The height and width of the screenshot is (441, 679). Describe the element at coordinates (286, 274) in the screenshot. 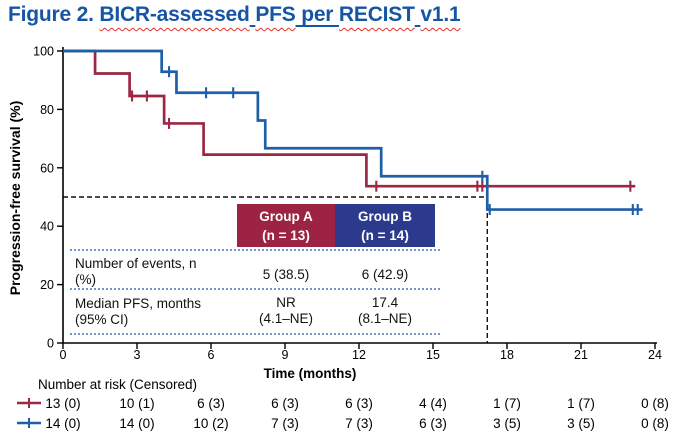

I see `stats-value-events-group-a: 5 (38.5)` at that location.